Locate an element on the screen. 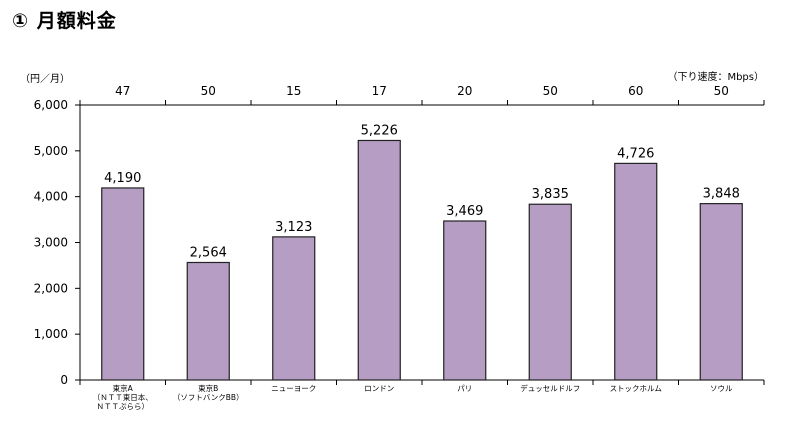 The width and height of the screenshot is (800, 441). speed-label: 17 is located at coordinates (379, 91).